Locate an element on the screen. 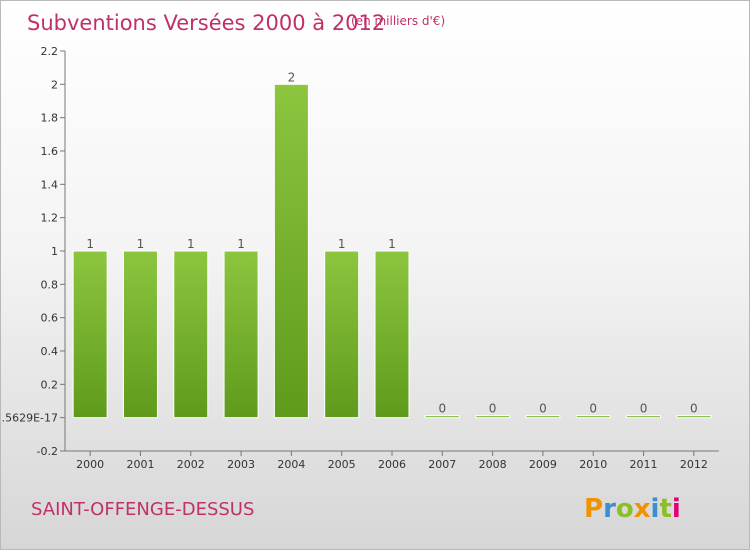 This screenshot has width=750, height=550. commune-name: SAINT-OFFENGE-DESSUS is located at coordinates (142, 509).